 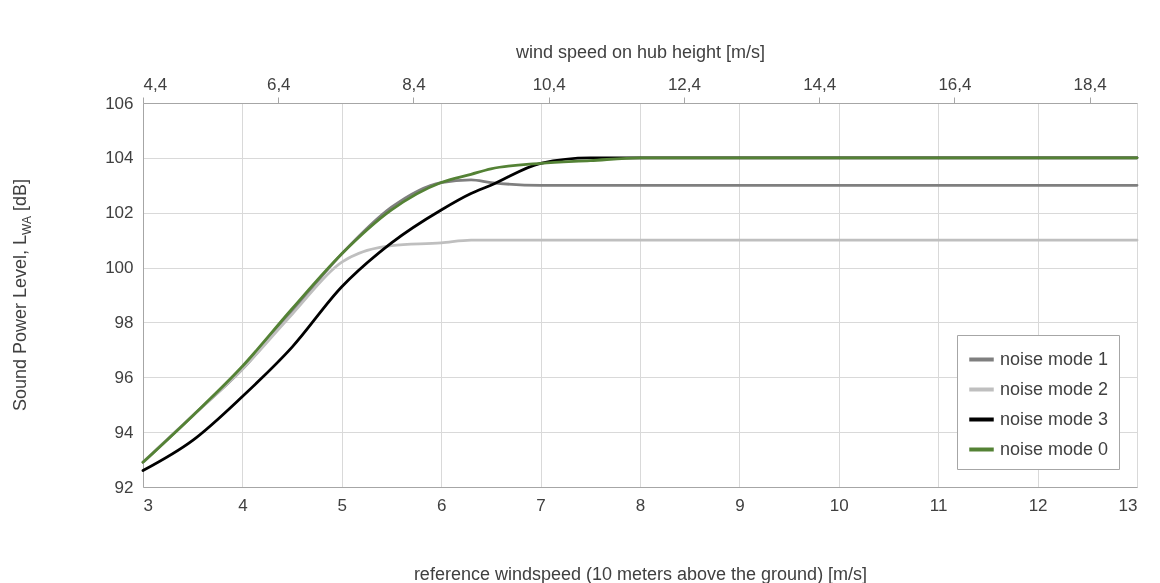 I want to click on x-tick-label: 7, so click(x=541, y=505).